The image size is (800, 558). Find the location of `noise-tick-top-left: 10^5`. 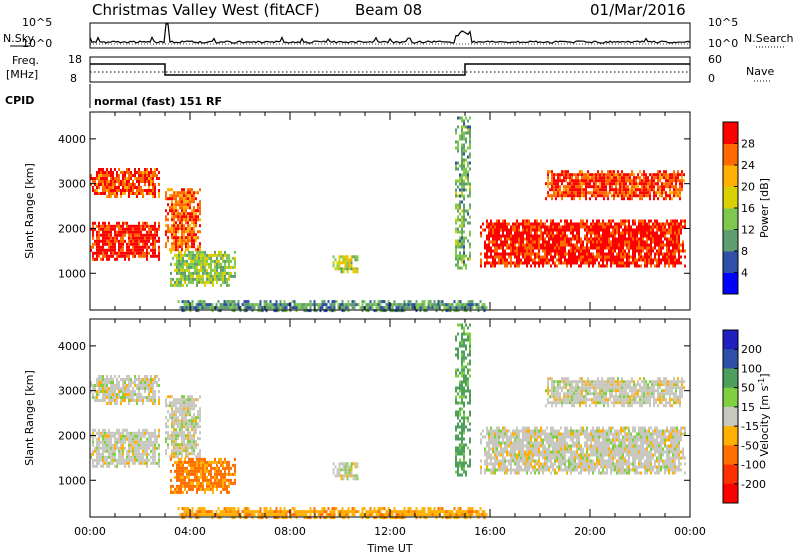

noise-tick-top-left: 10^5 is located at coordinates (37, 22).